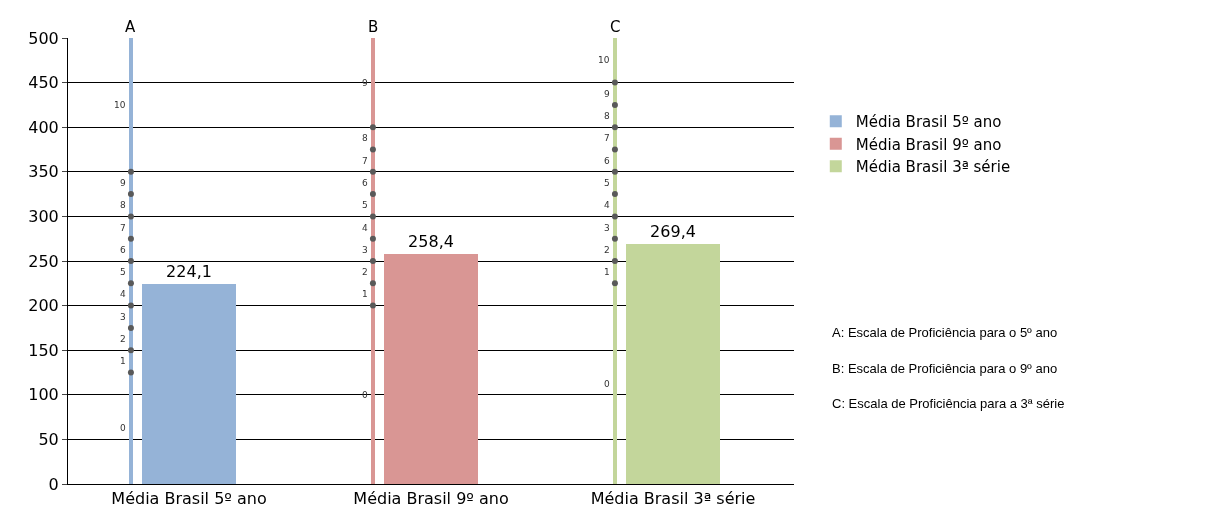 The height and width of the screenshot is (528, 1214). I want to click on y-tick-label: 400, so click(43, 127).